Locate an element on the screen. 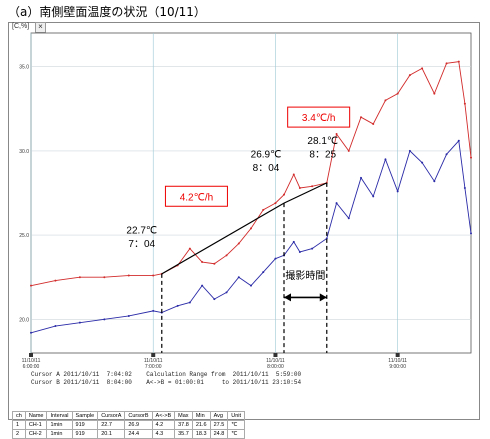  stats-cell: 1min is located at coordinates (59, 434).